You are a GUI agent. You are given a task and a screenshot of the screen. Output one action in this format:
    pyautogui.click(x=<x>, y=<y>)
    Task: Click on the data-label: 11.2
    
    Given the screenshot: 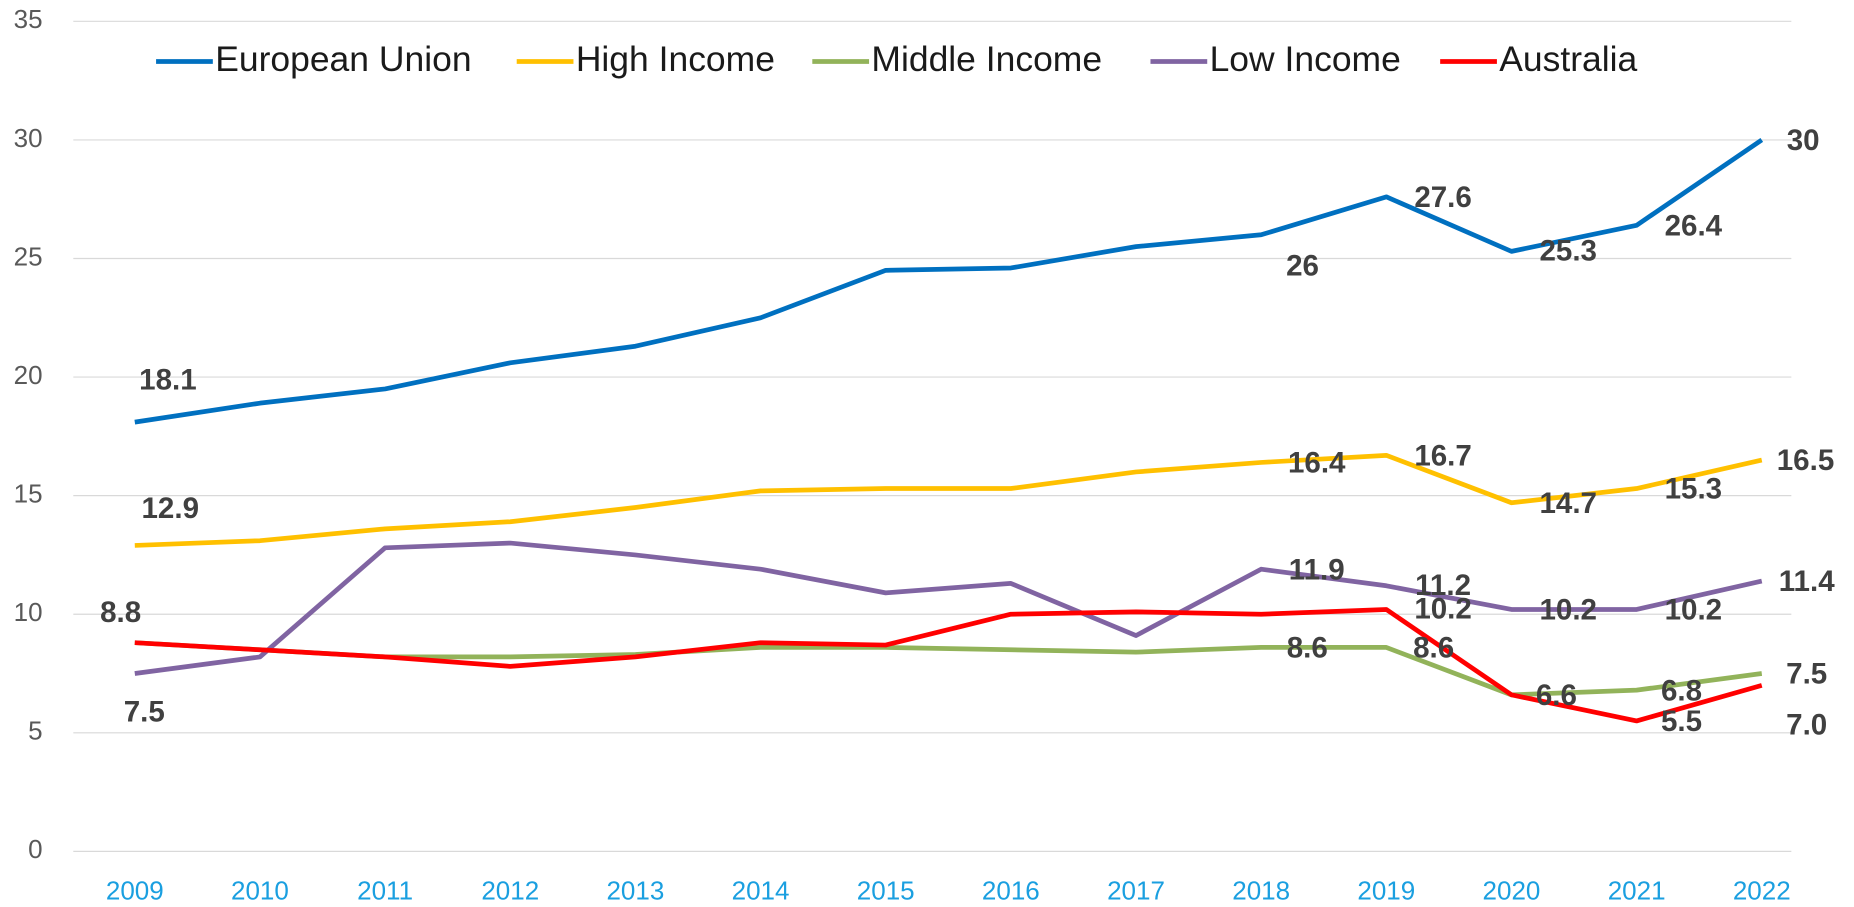 What is the action you would take?
    pyautogui.click(x=1443, y=585)
    